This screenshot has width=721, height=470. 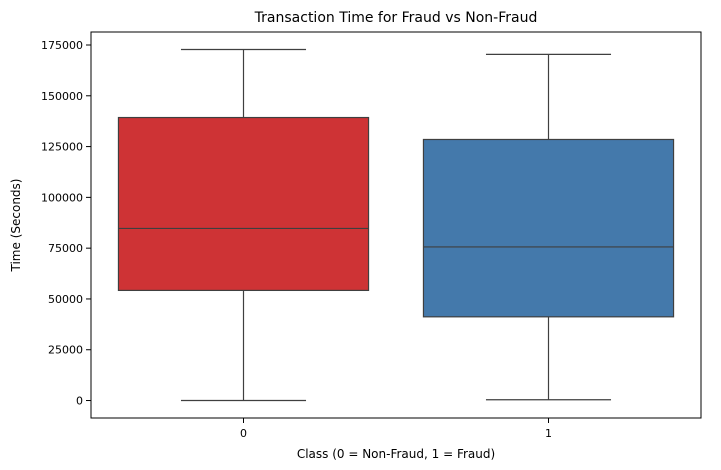 I want to click on x-tick-label: 0, so click(x=243, y=433).